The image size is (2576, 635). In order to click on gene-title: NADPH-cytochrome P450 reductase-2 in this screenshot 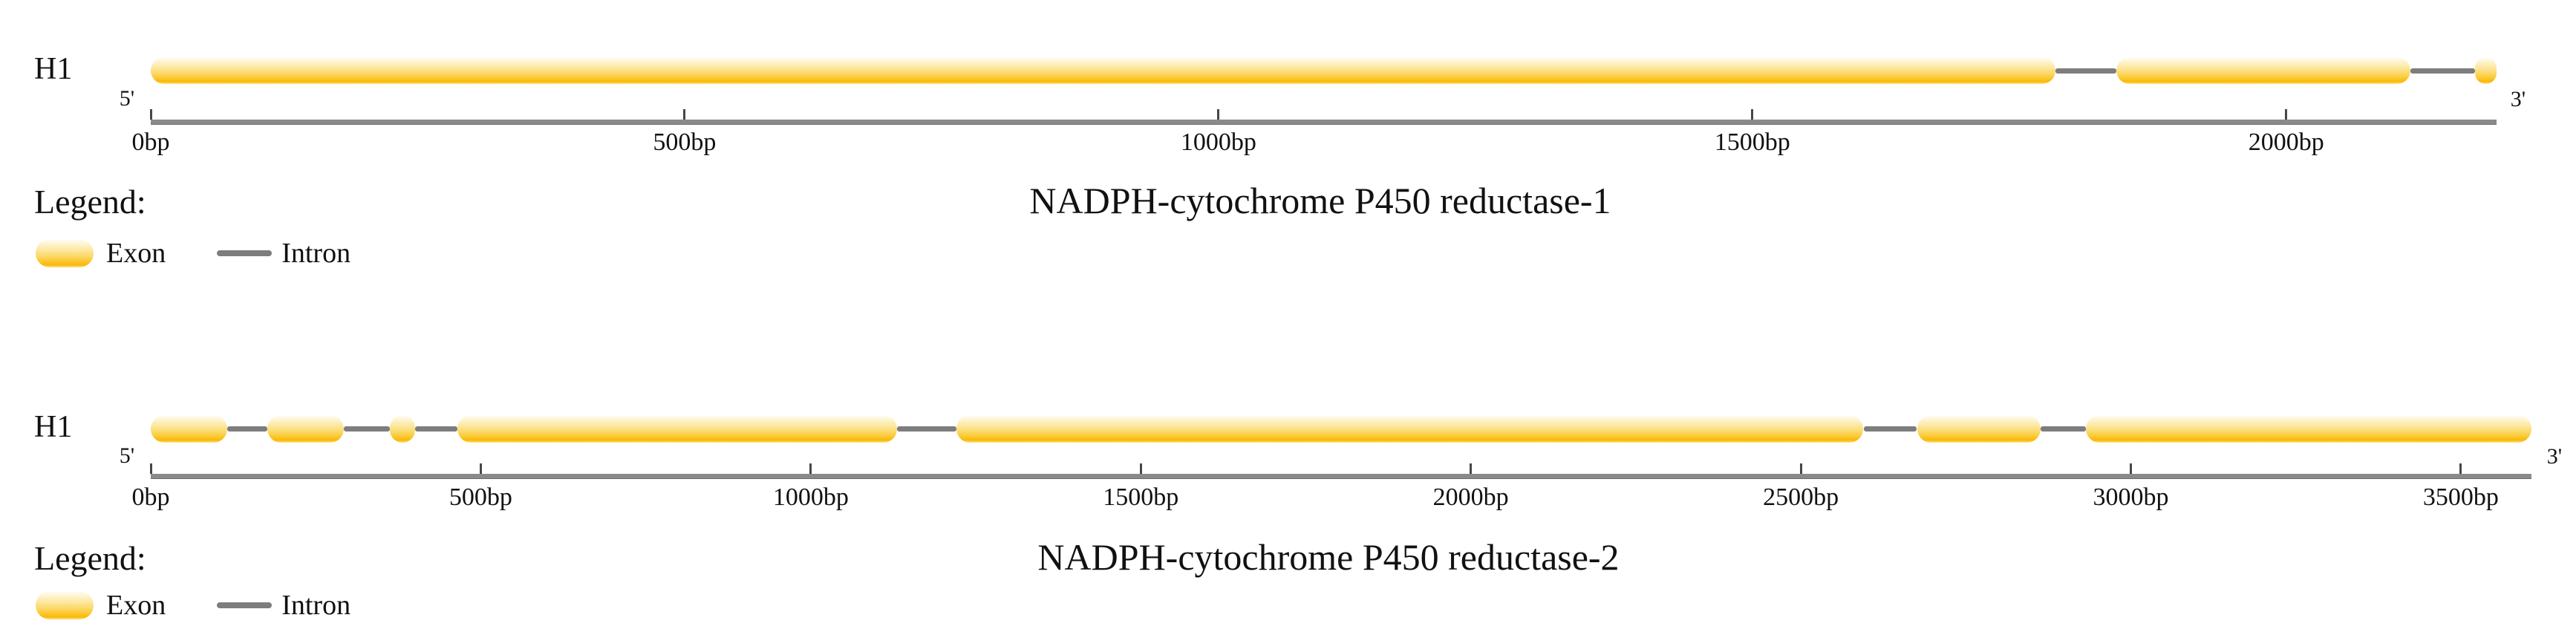, I will do `click(1328, 557)`.